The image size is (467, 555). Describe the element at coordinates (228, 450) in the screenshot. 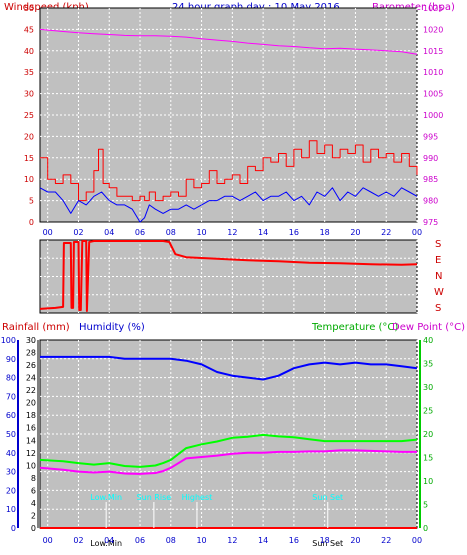

I see `temperature-line` at that location.